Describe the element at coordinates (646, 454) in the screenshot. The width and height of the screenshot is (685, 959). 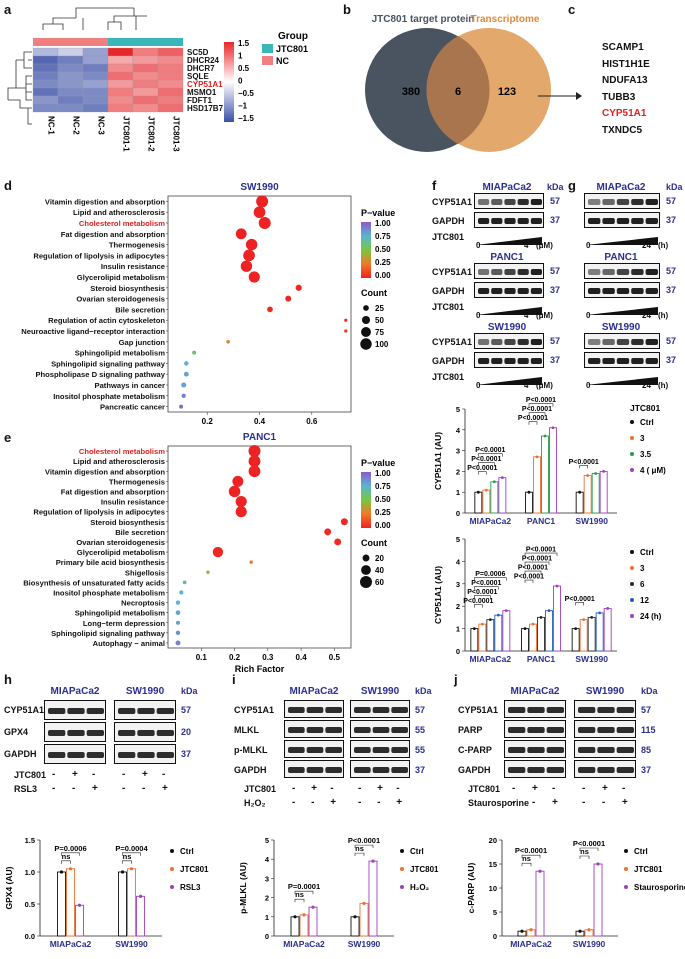
I see `legend-label: 3.5` at that location.